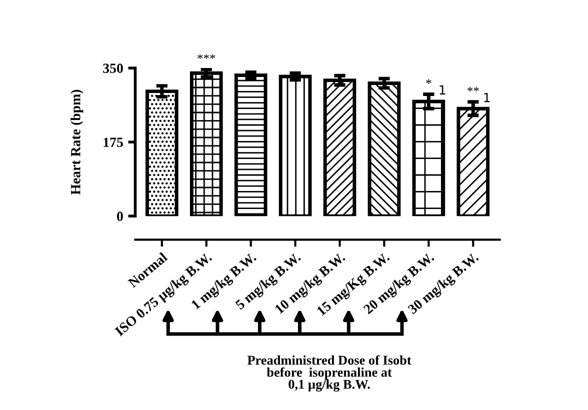 This screenshot has width=588, height=410. I want to click on y-axis-title: Heart Rate (bpm), so click(77, 142).